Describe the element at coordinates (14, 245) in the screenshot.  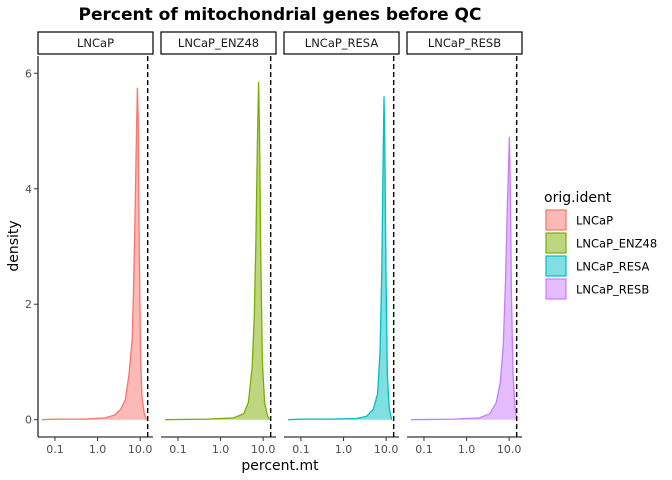
I see `y-axis-title: density` at that location.